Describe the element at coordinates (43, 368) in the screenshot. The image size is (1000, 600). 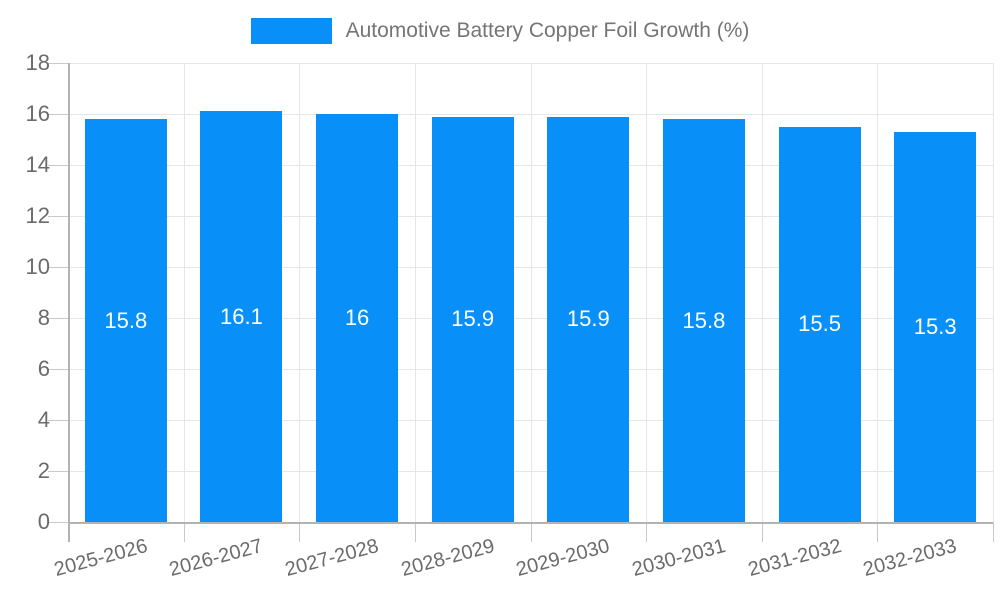
I see `y-tick-label: 6` at that location.